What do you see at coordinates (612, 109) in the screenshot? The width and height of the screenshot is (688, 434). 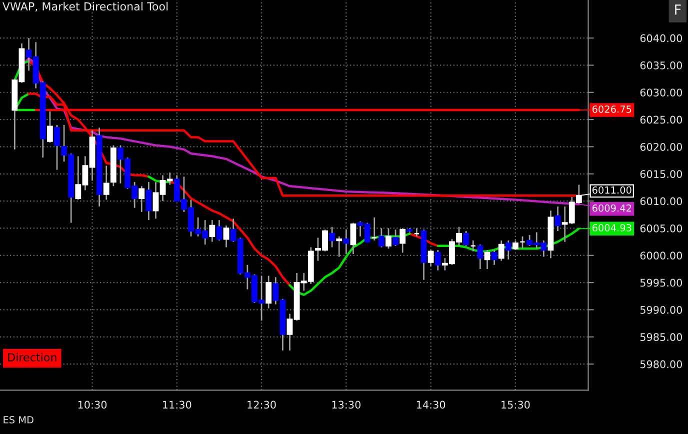 I see `data-label: 6026.75` at bounding box center [612, 109].